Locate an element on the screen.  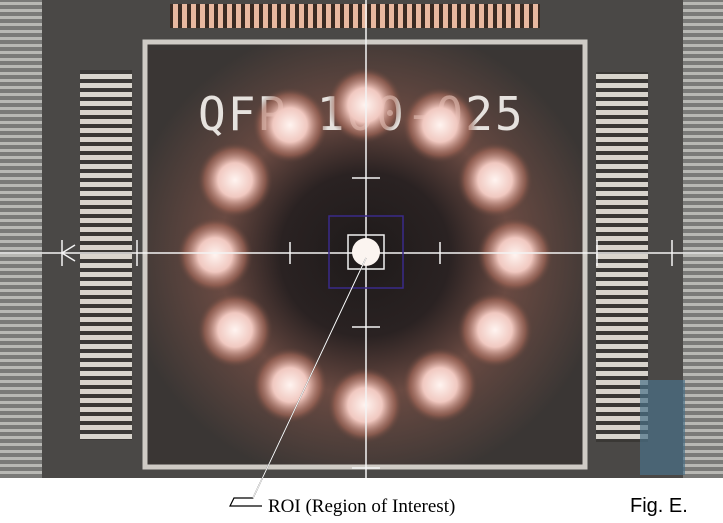
center-spot is located at coordinates (366, 252).